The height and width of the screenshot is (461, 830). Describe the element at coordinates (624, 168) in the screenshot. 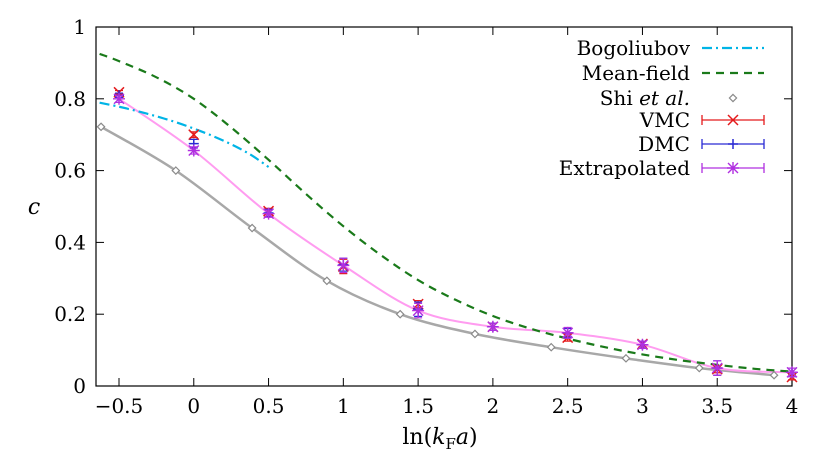

I see `legend-label: Extrapolated` at that location.